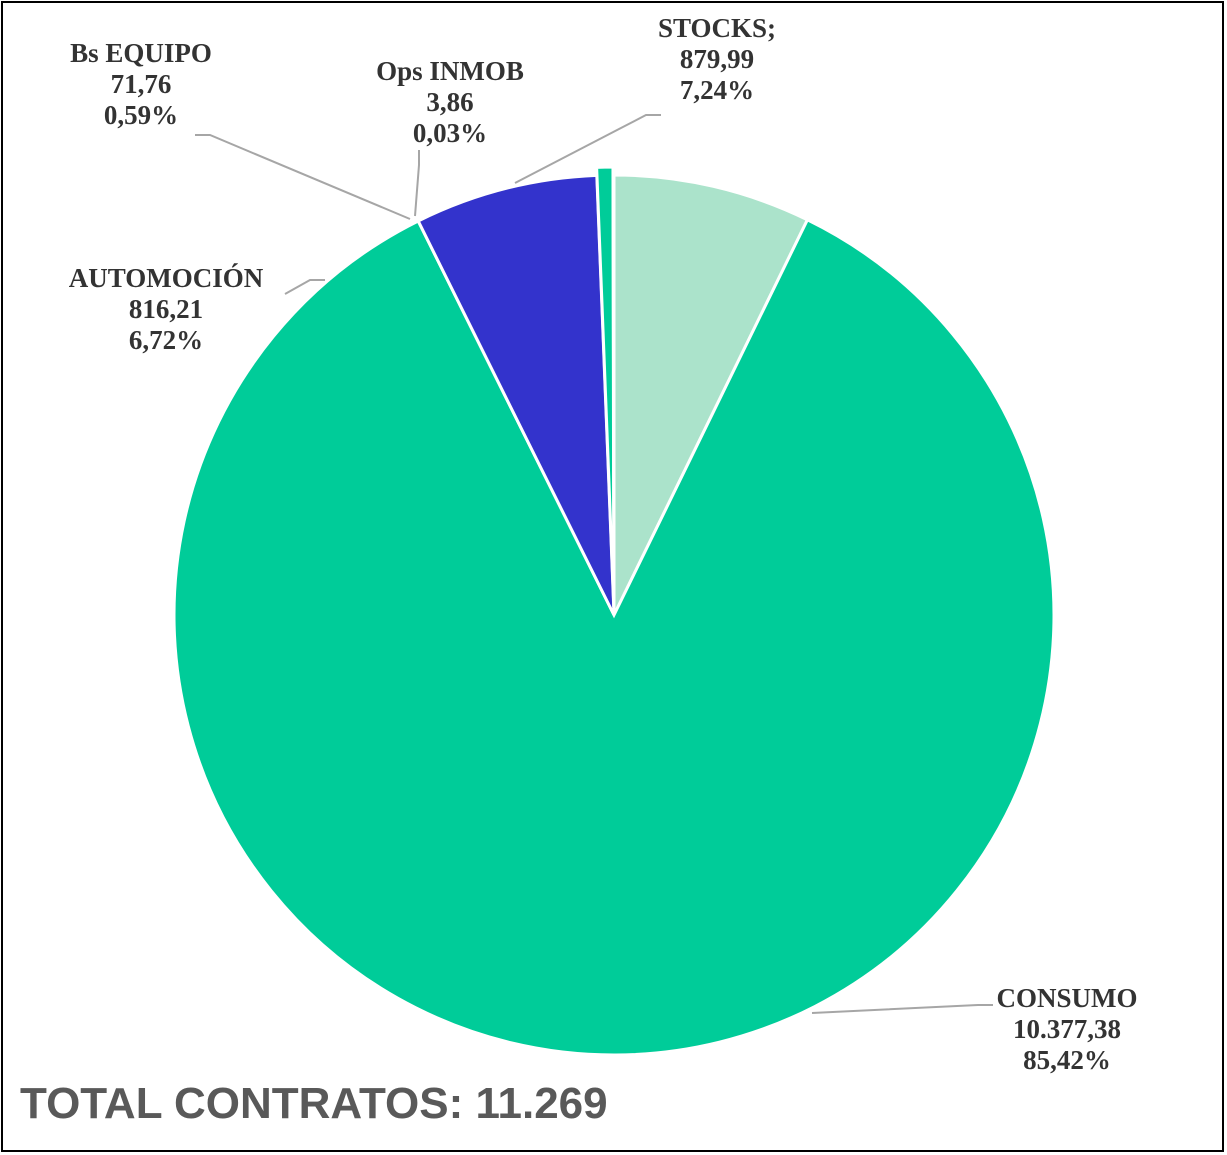 The height and width of the screenshot is (1155, 1227). What do you see at coordinates (166, 309) in the screenshot?
I see `slice-label-value: 816,21` at bounding box center [166, 309].